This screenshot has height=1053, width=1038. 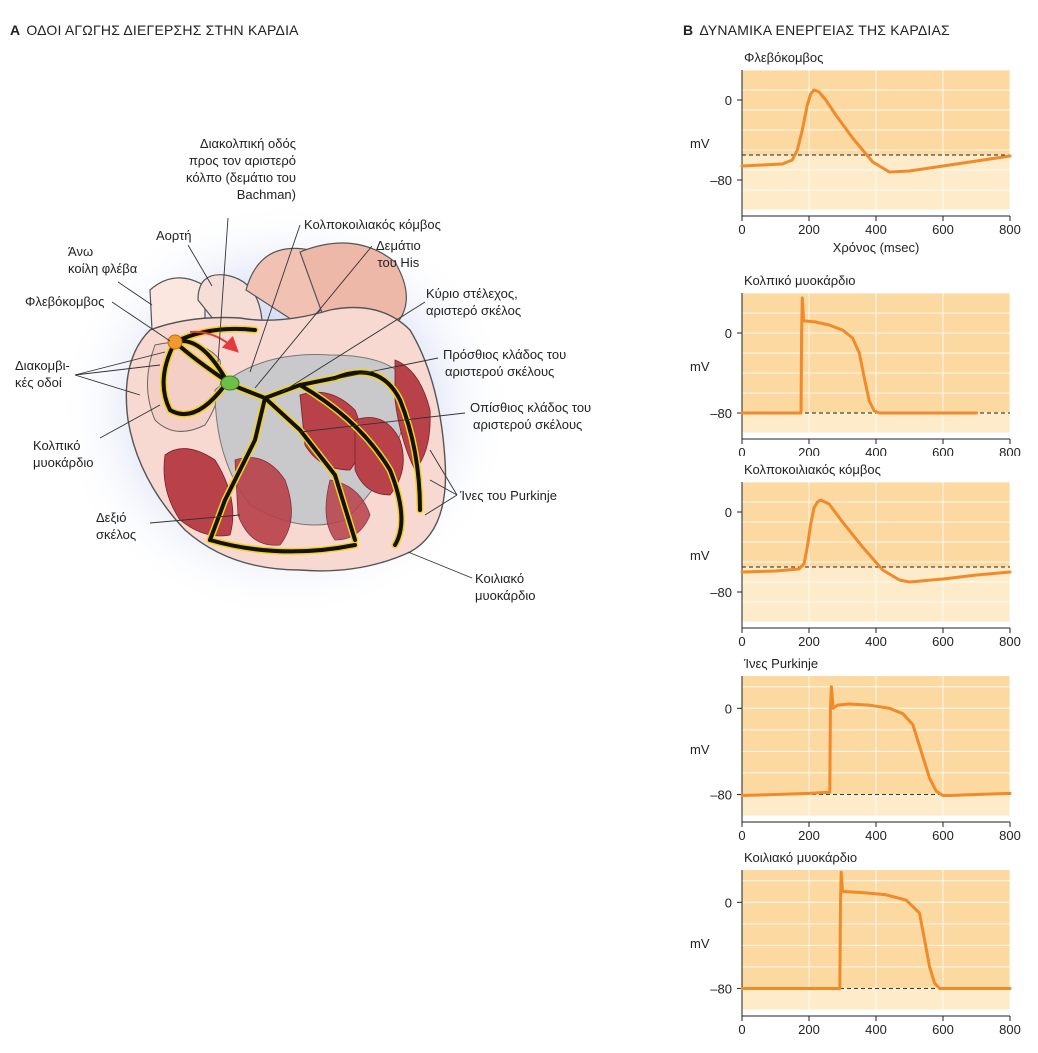 I want to click on label-bachman-line1: Διακολπική οδός, so click(x=247, y=143).